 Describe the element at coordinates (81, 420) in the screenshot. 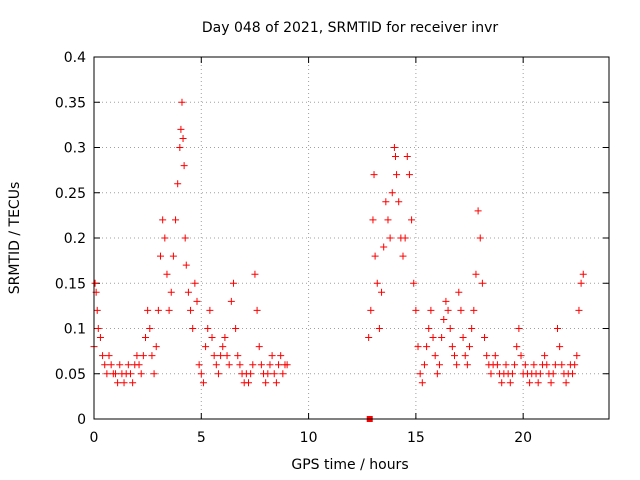

I see `y-tick-label: 0` at that location.